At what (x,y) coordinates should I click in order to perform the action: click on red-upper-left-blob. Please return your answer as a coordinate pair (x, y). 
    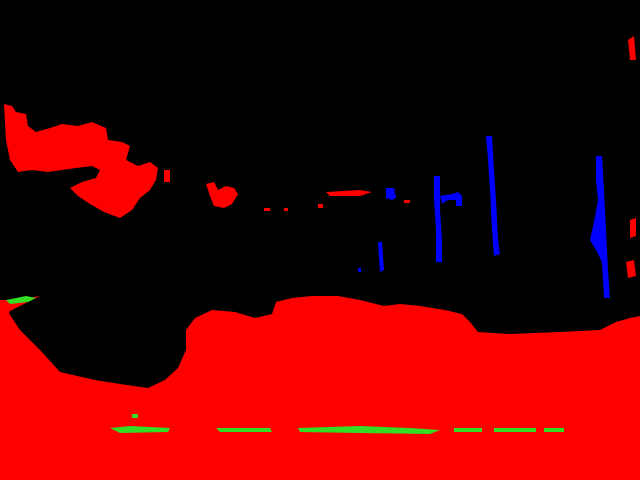
    Looking at the image, I should click on (81, 161).